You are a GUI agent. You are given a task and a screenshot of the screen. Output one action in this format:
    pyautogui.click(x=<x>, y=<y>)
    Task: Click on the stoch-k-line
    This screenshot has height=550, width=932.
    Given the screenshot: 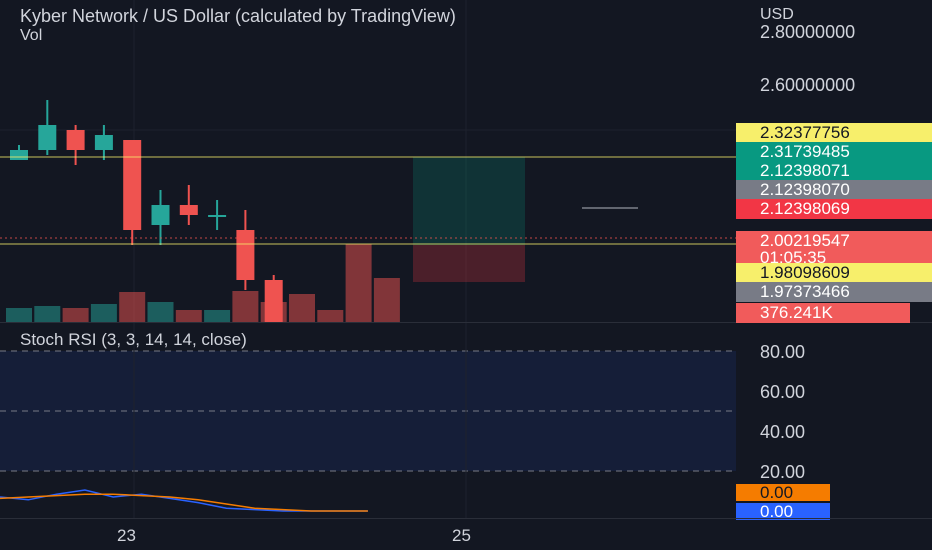 What is the action you would take?
    pyautogui.click(x=184, y=500)
    